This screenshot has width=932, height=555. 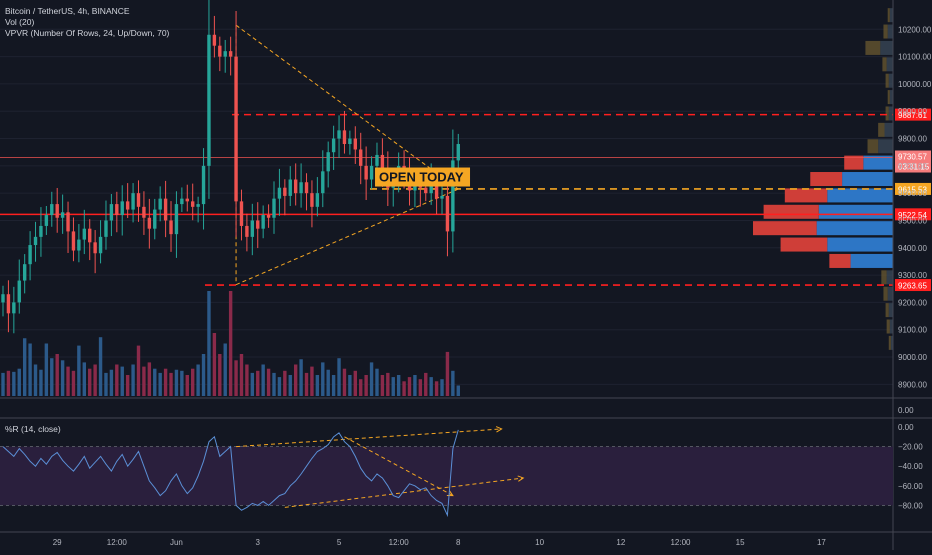 What do you see at coordinates (539, 542) in the screenshot?
I see `time-tick-label: 10` at bounding box center [539, 542].